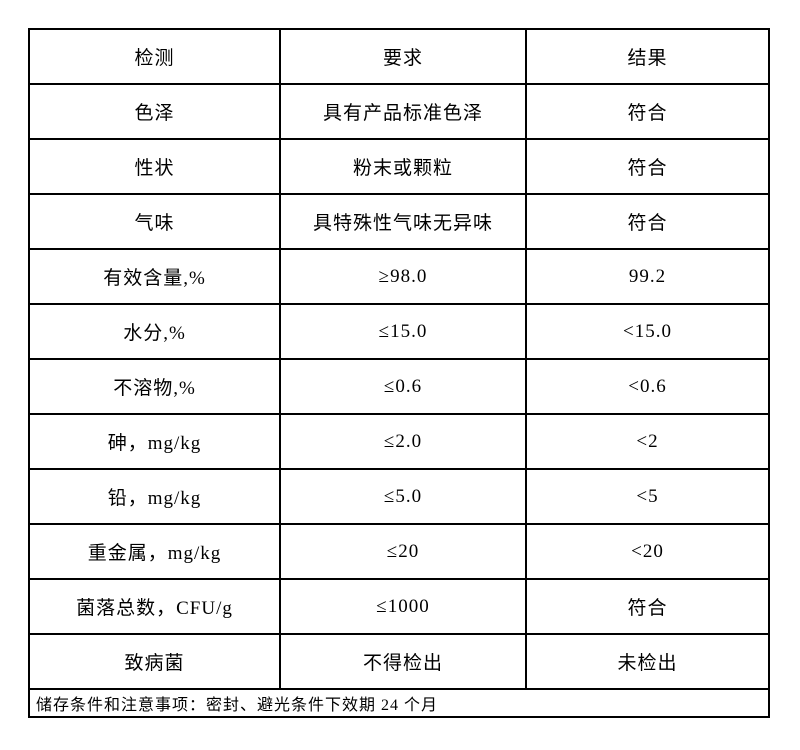 This screenshot has width=800, height=750. Describe the element at coordinates (154, 608) in the screenshot. I see `cell-test: 菌落总数，CFU/g` at that location.